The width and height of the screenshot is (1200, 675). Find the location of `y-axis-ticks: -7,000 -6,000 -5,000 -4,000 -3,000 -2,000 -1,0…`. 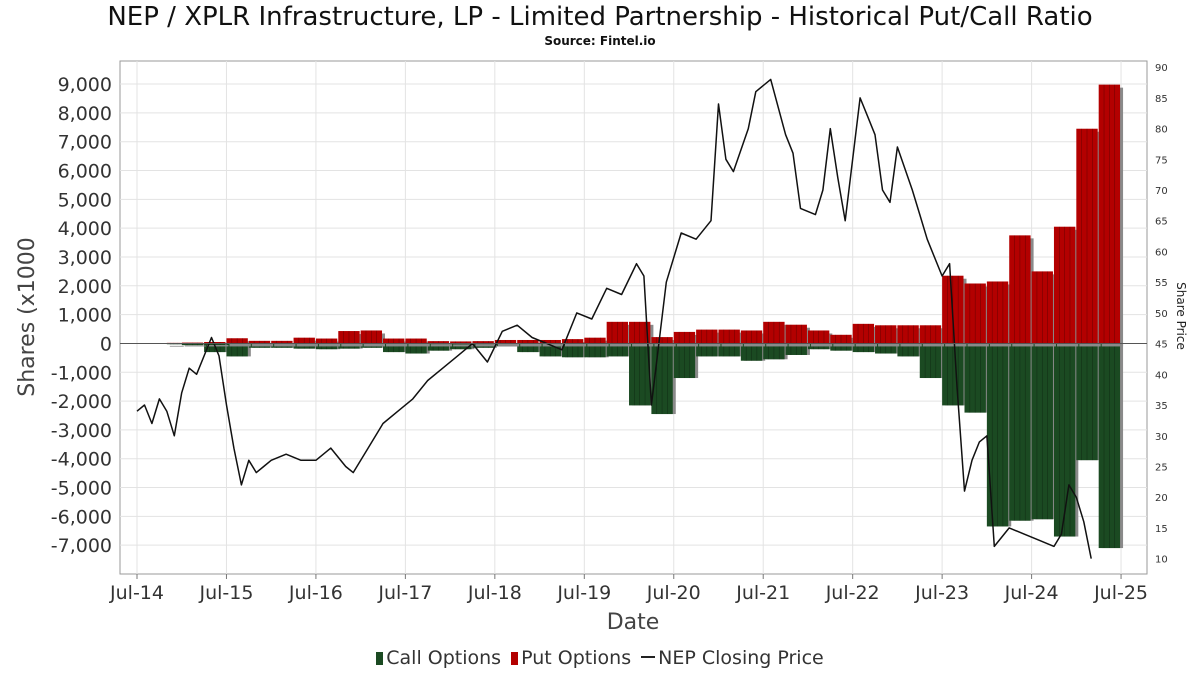

y-axis-ticks: -7,000 -6,000 -5,000 -4,000 -3,000 -2,000 -1,0… is located at coordinates (81, 315).